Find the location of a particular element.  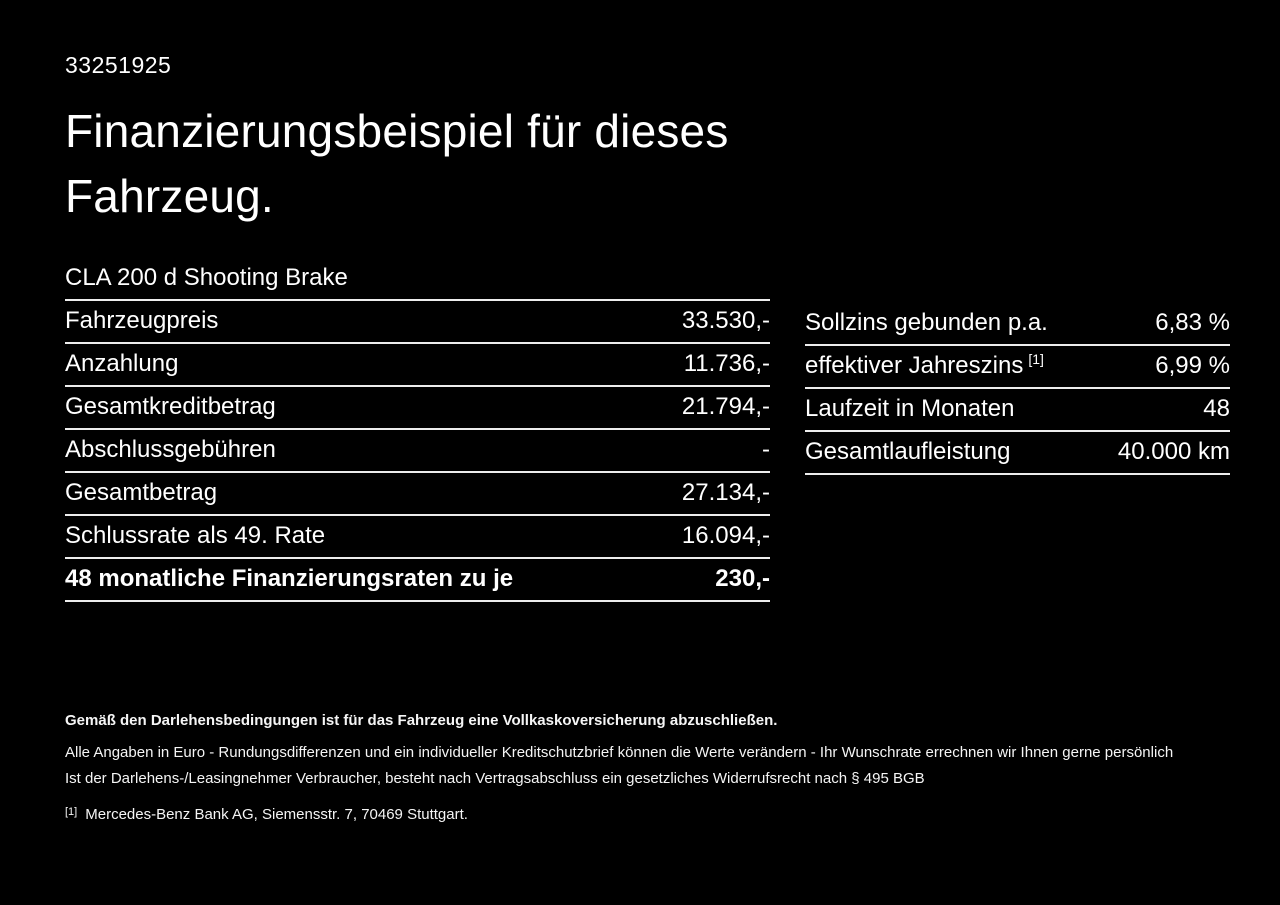

footnote-marker: [1] is located at coordinates (71, 811).